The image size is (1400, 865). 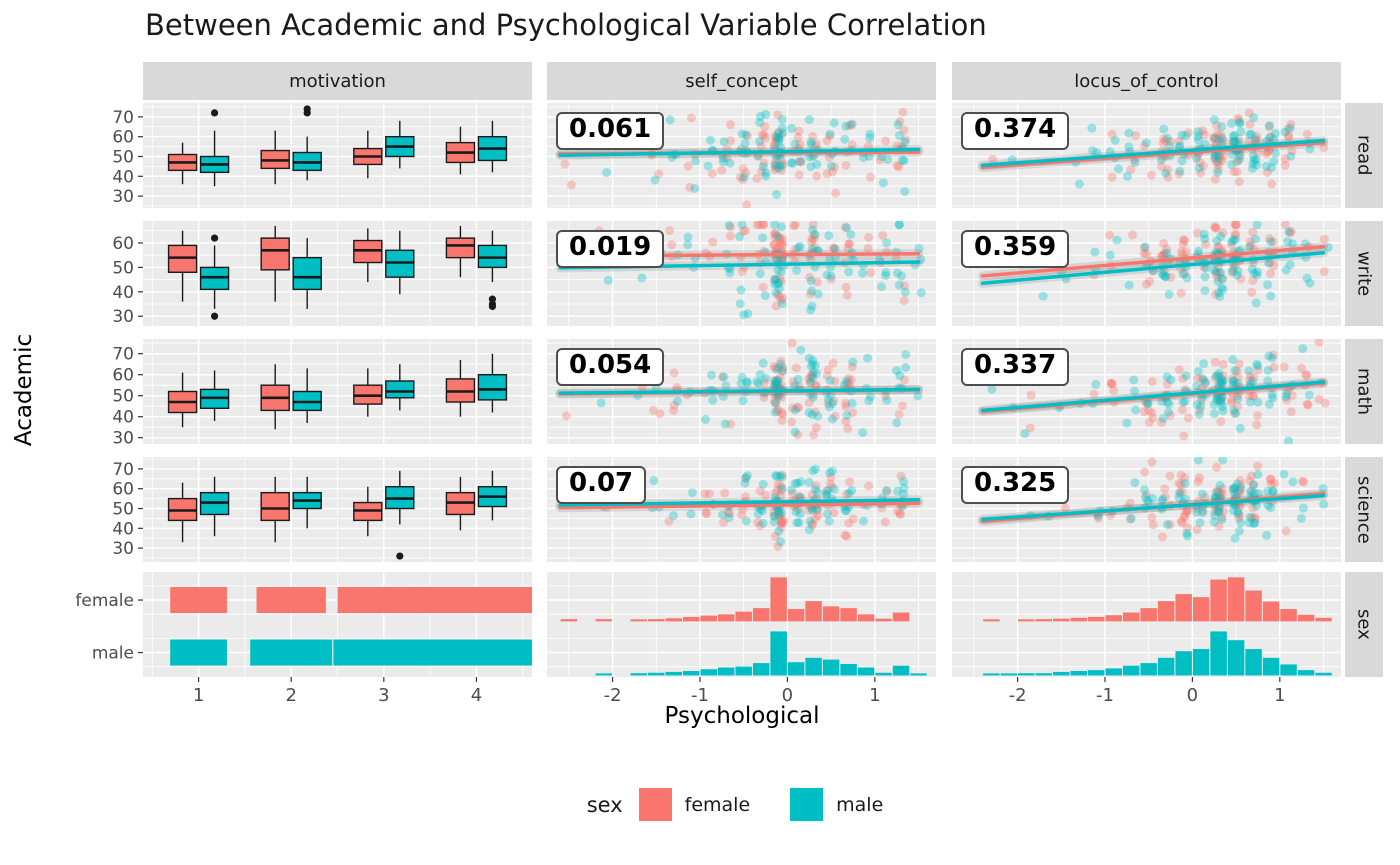 What do you see at coordinates (741, 155) in the screenshot?
I see `panel-read-self_concept` at bounding box center [741, 155].